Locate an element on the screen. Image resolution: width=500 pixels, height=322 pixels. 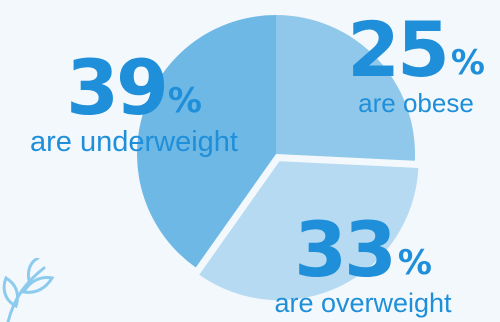
underweight-caption: are underweight is located at coordinates (134, 142).